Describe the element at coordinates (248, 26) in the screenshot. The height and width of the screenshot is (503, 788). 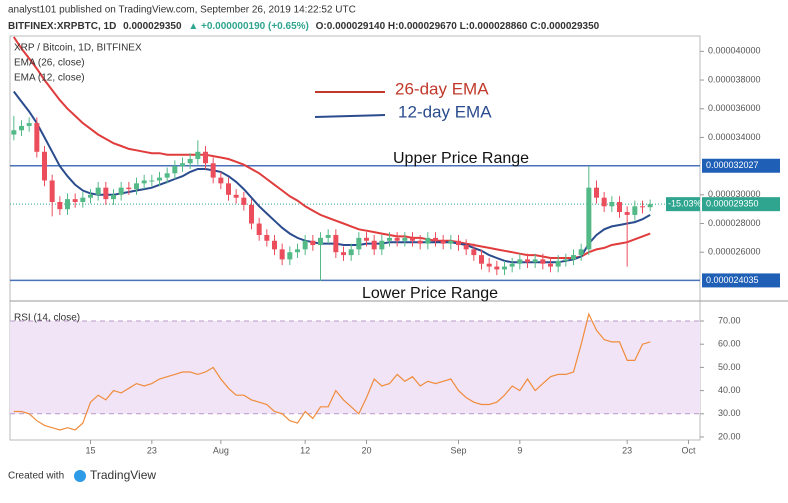
I see `change: ▲ +0.000000190 (+0.65%)` at that location.